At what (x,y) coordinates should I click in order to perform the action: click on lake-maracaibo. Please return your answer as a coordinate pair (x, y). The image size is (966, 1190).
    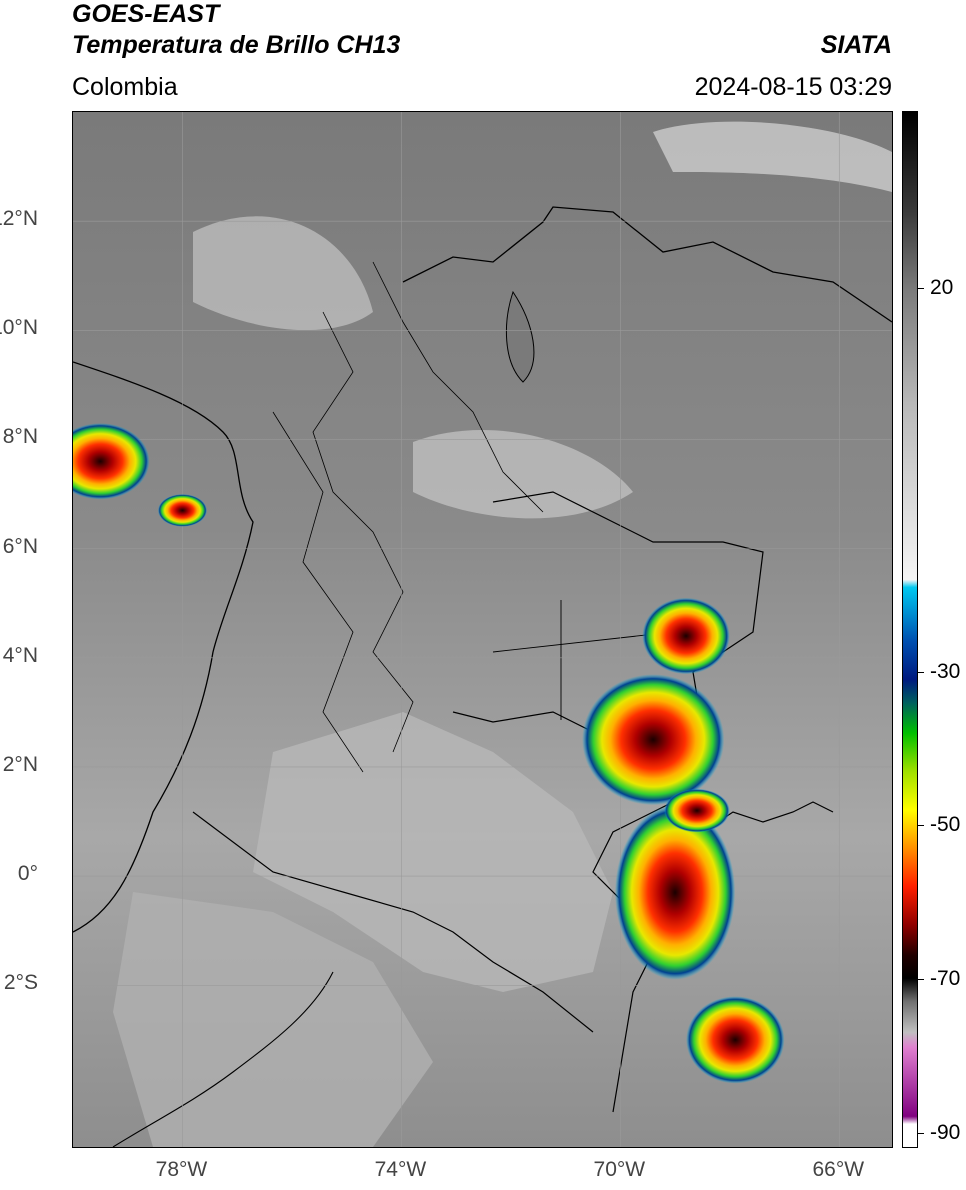
    Looking at the image, I should click on (520, 336).